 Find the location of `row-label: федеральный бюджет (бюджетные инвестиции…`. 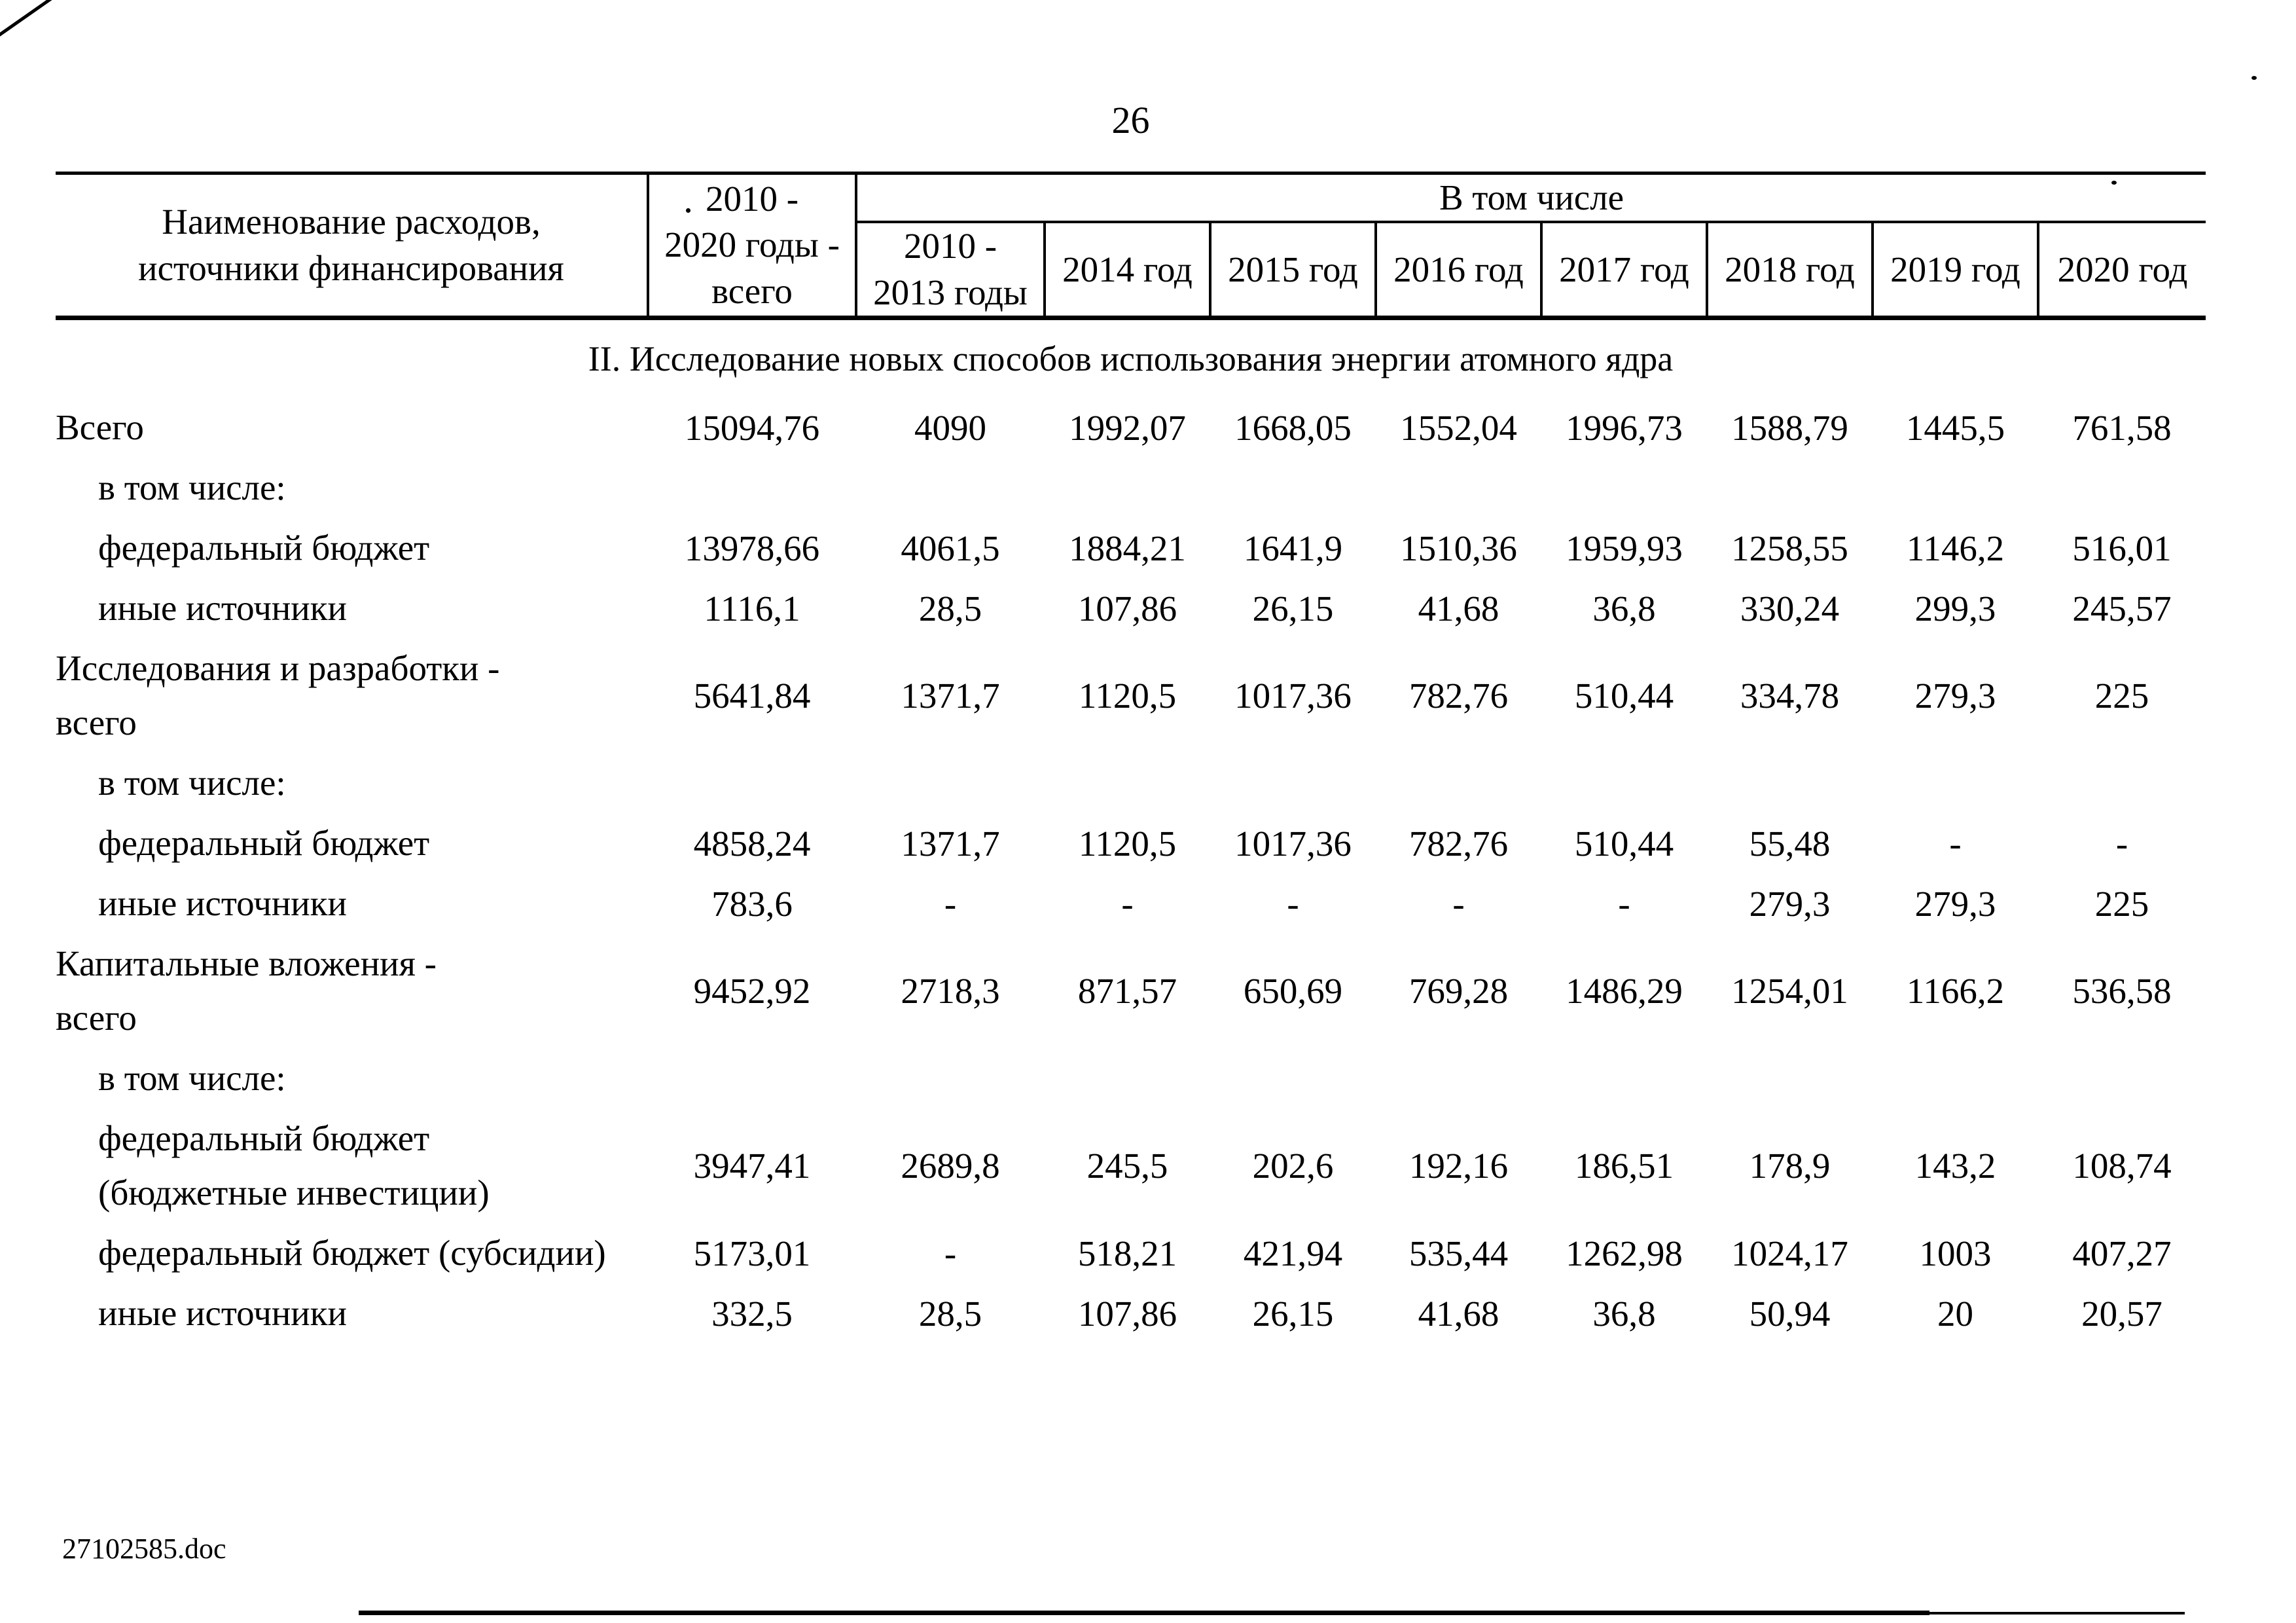

row-label: федеральный бюджет (бюджетные инвестиции… is located at coordinates (294, 1165).